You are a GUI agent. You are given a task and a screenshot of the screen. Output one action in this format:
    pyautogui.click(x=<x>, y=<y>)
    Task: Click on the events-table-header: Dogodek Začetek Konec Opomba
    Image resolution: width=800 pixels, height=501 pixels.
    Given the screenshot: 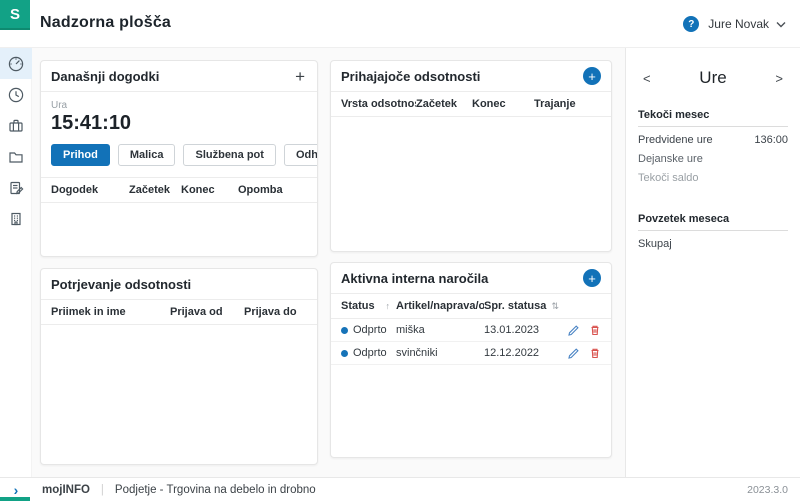 What is the action you would take?
    pyautogui.click(x=179, y=190)
    